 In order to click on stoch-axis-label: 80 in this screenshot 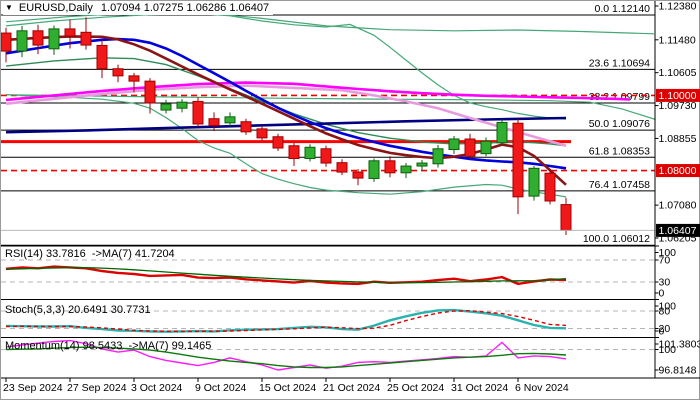, I will do `click(665, 312)`.